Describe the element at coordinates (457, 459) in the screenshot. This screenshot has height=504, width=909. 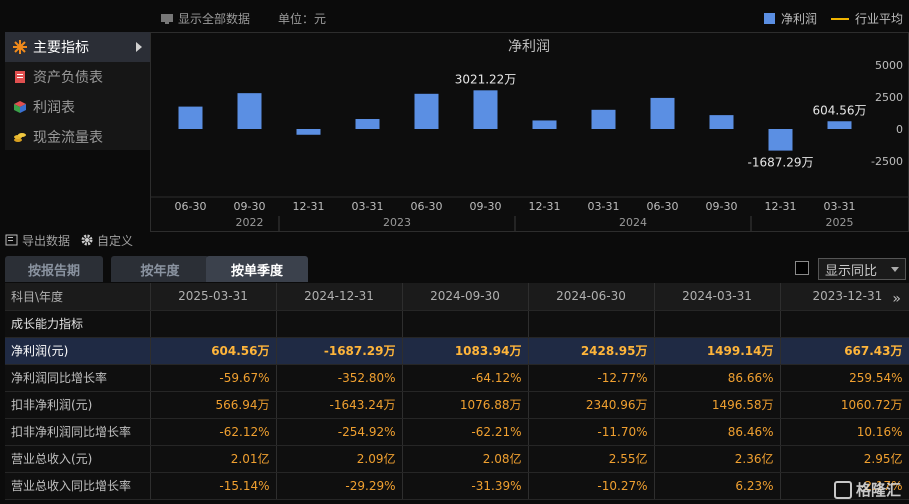
I see `table-row: 营业总收入(元) 2.01亿 2.09亿 2.08亿 2.55亿 2.36亿 2.95亿` at that location.